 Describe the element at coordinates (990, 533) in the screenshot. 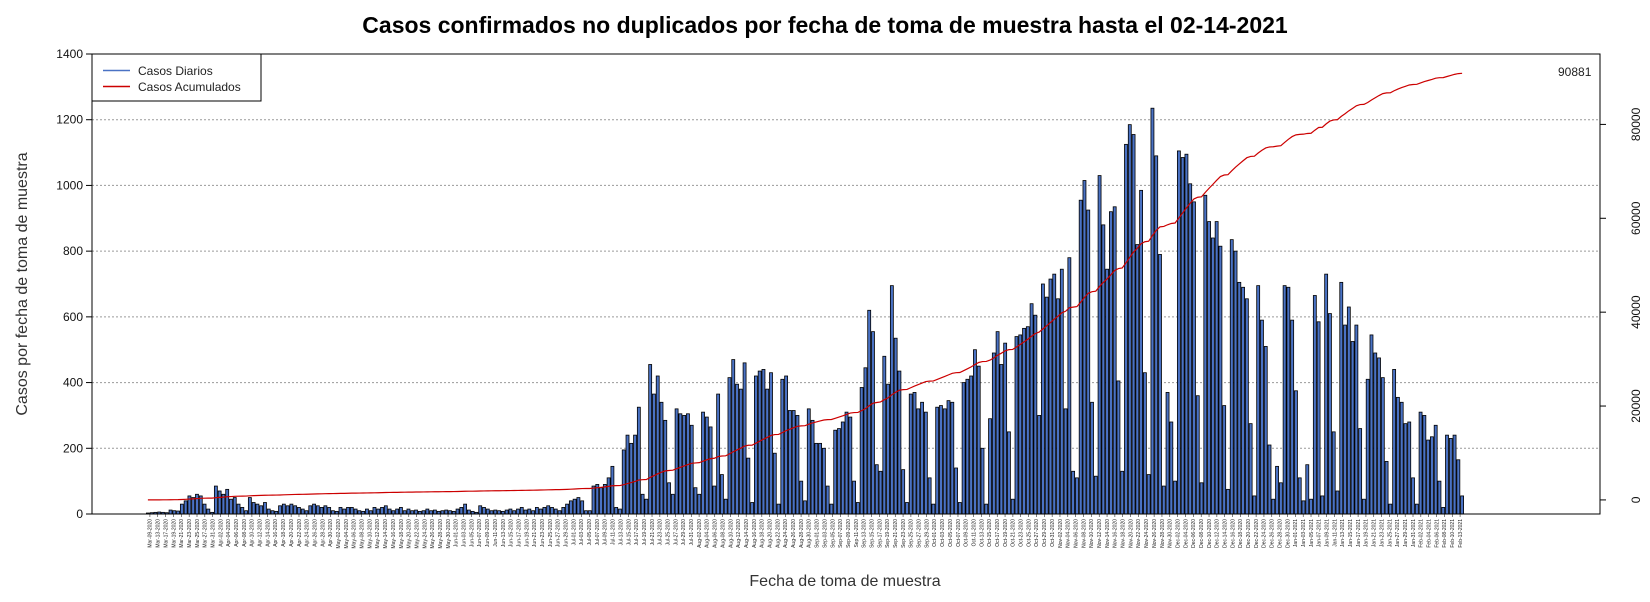

I see `x-tick-label: Oct-15-2020` at that location.